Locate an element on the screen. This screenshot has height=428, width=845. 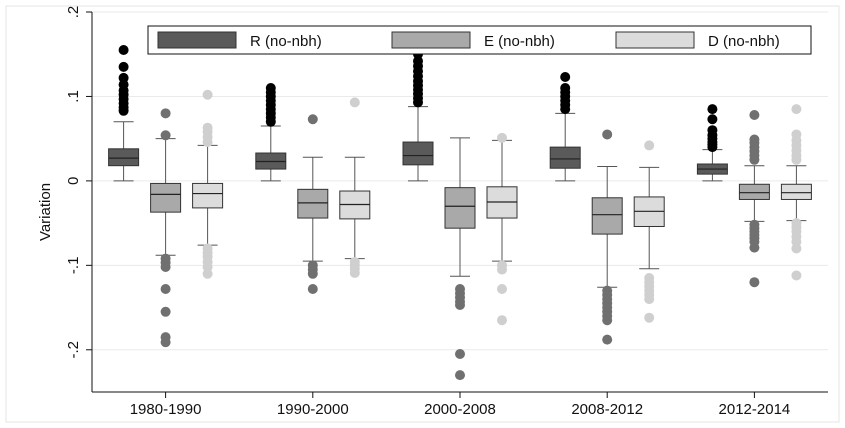
x-tick-label: 2008-2012 is located at coordinates (607, 409).